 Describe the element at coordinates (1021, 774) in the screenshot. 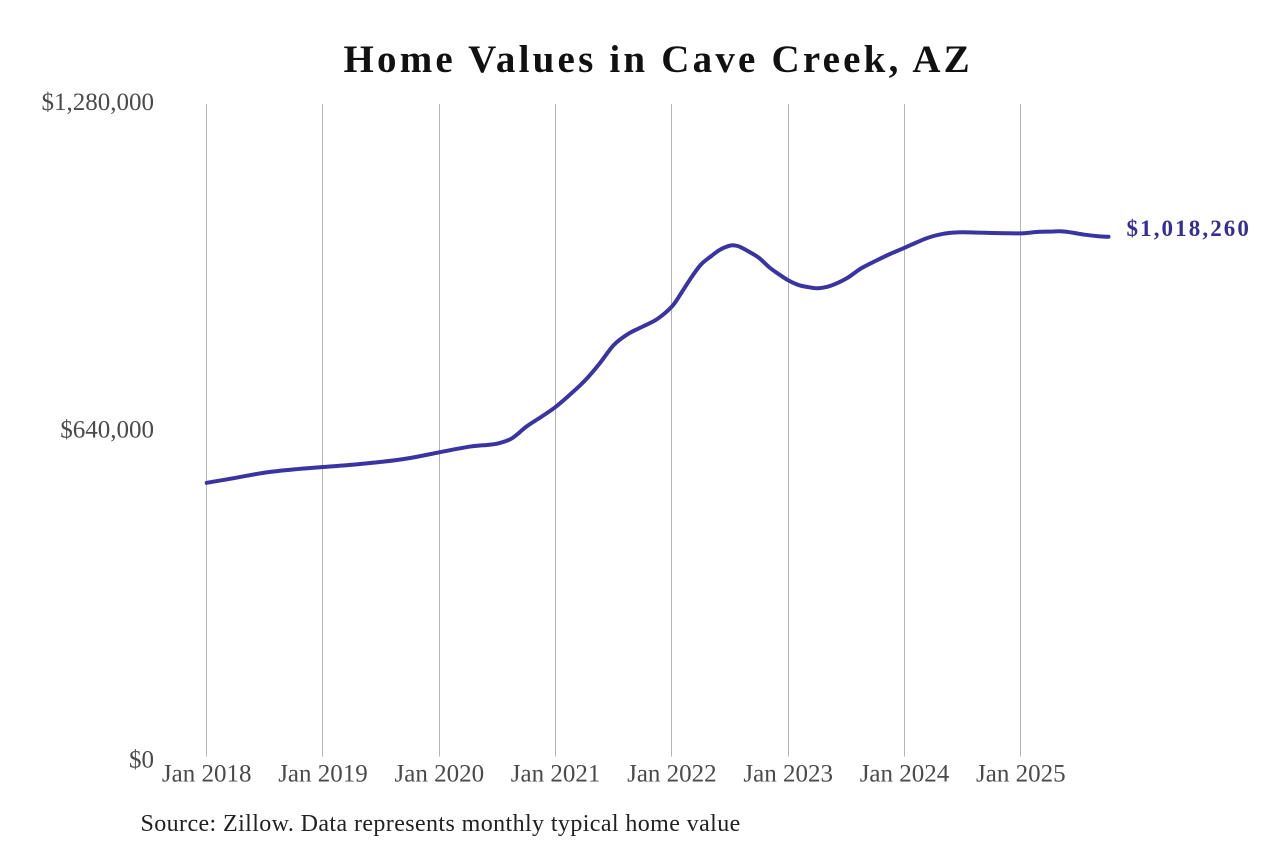

I see `svg-text: Jan 2025` at that location.